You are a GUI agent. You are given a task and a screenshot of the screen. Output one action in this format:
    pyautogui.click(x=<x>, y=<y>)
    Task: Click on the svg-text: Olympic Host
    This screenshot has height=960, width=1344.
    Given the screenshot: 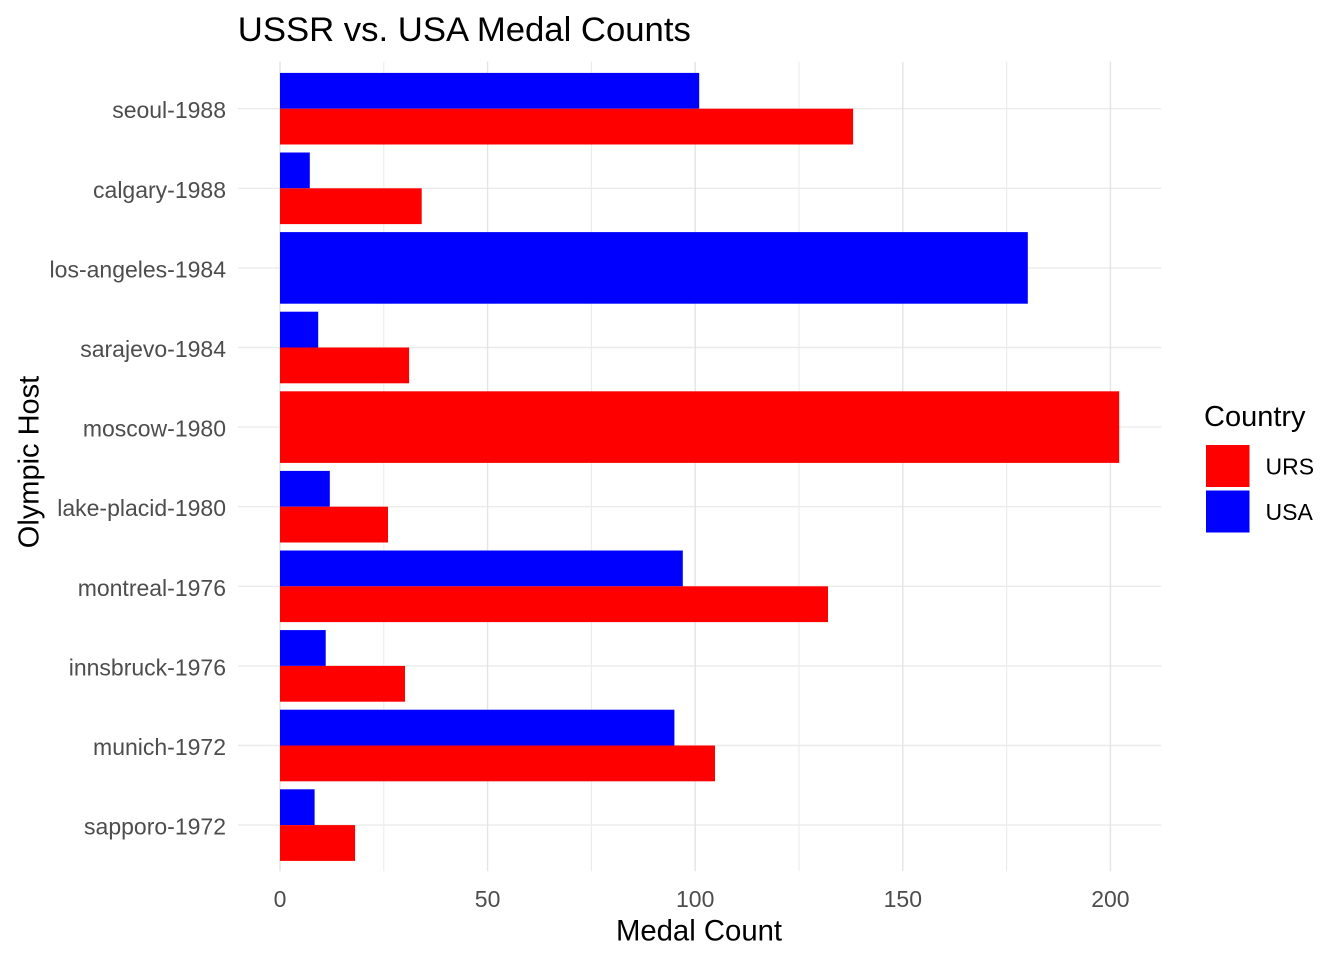 What is the action you would take?
    pyautogui.click(x=30, y=462)
    